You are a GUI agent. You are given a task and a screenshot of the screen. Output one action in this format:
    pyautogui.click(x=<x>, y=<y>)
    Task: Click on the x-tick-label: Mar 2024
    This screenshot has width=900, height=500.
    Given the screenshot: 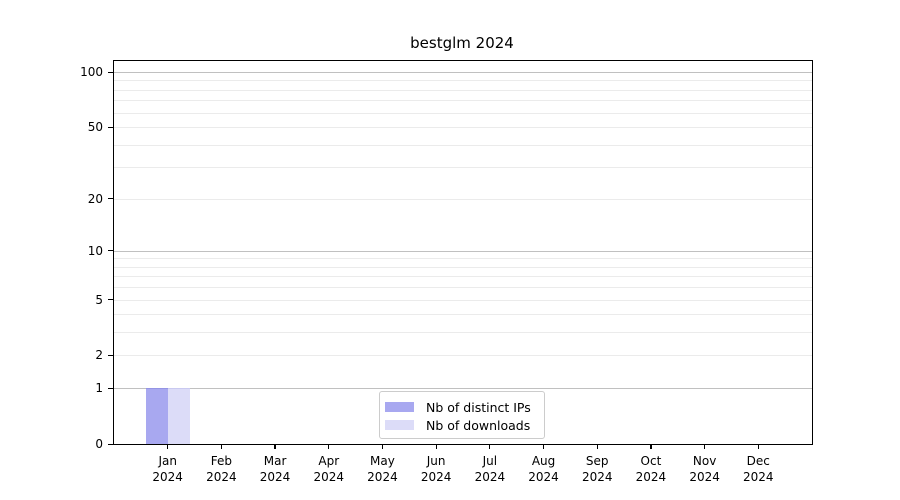 What is the action you would take?
    pyautogui.click(x=275, y=469)
    